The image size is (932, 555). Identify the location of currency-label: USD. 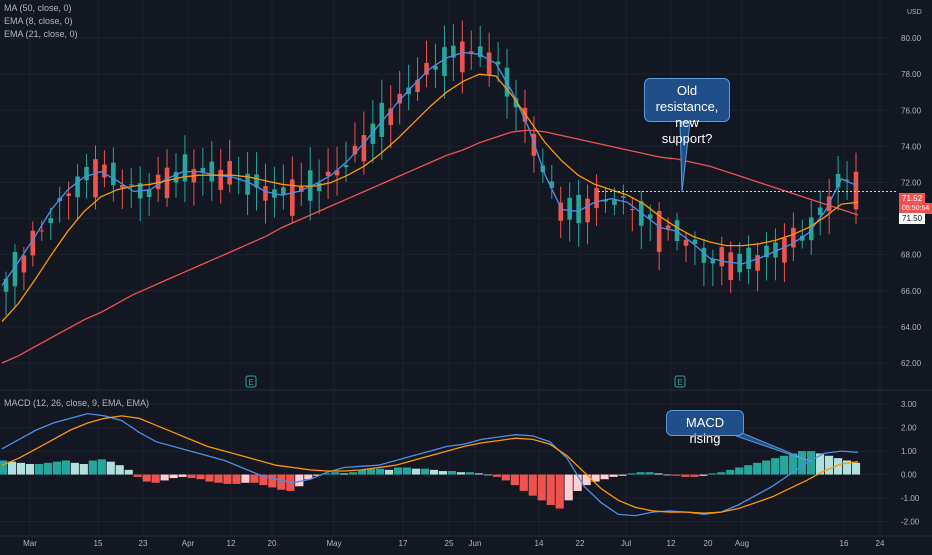
(914, 12).